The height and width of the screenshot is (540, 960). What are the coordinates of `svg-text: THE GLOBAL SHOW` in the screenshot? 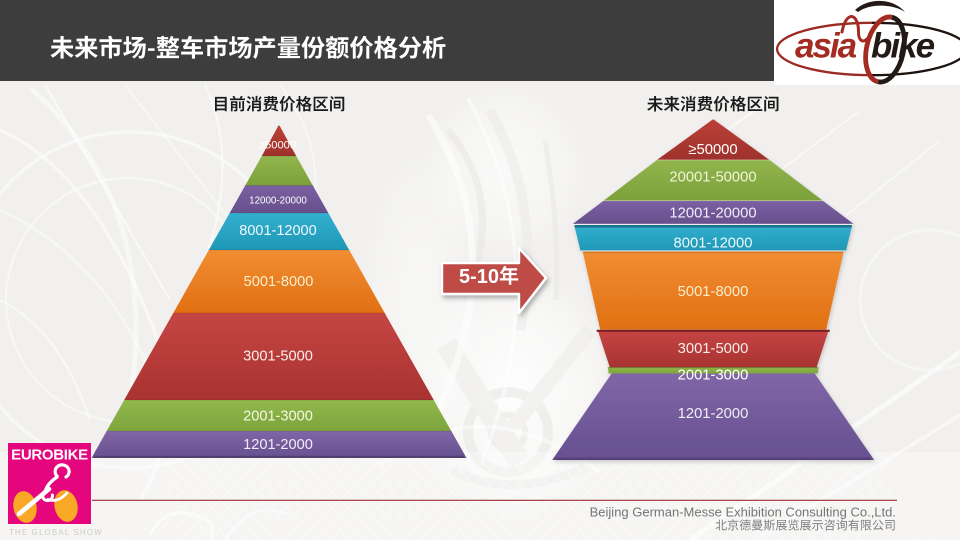 It's located at (56, 532).